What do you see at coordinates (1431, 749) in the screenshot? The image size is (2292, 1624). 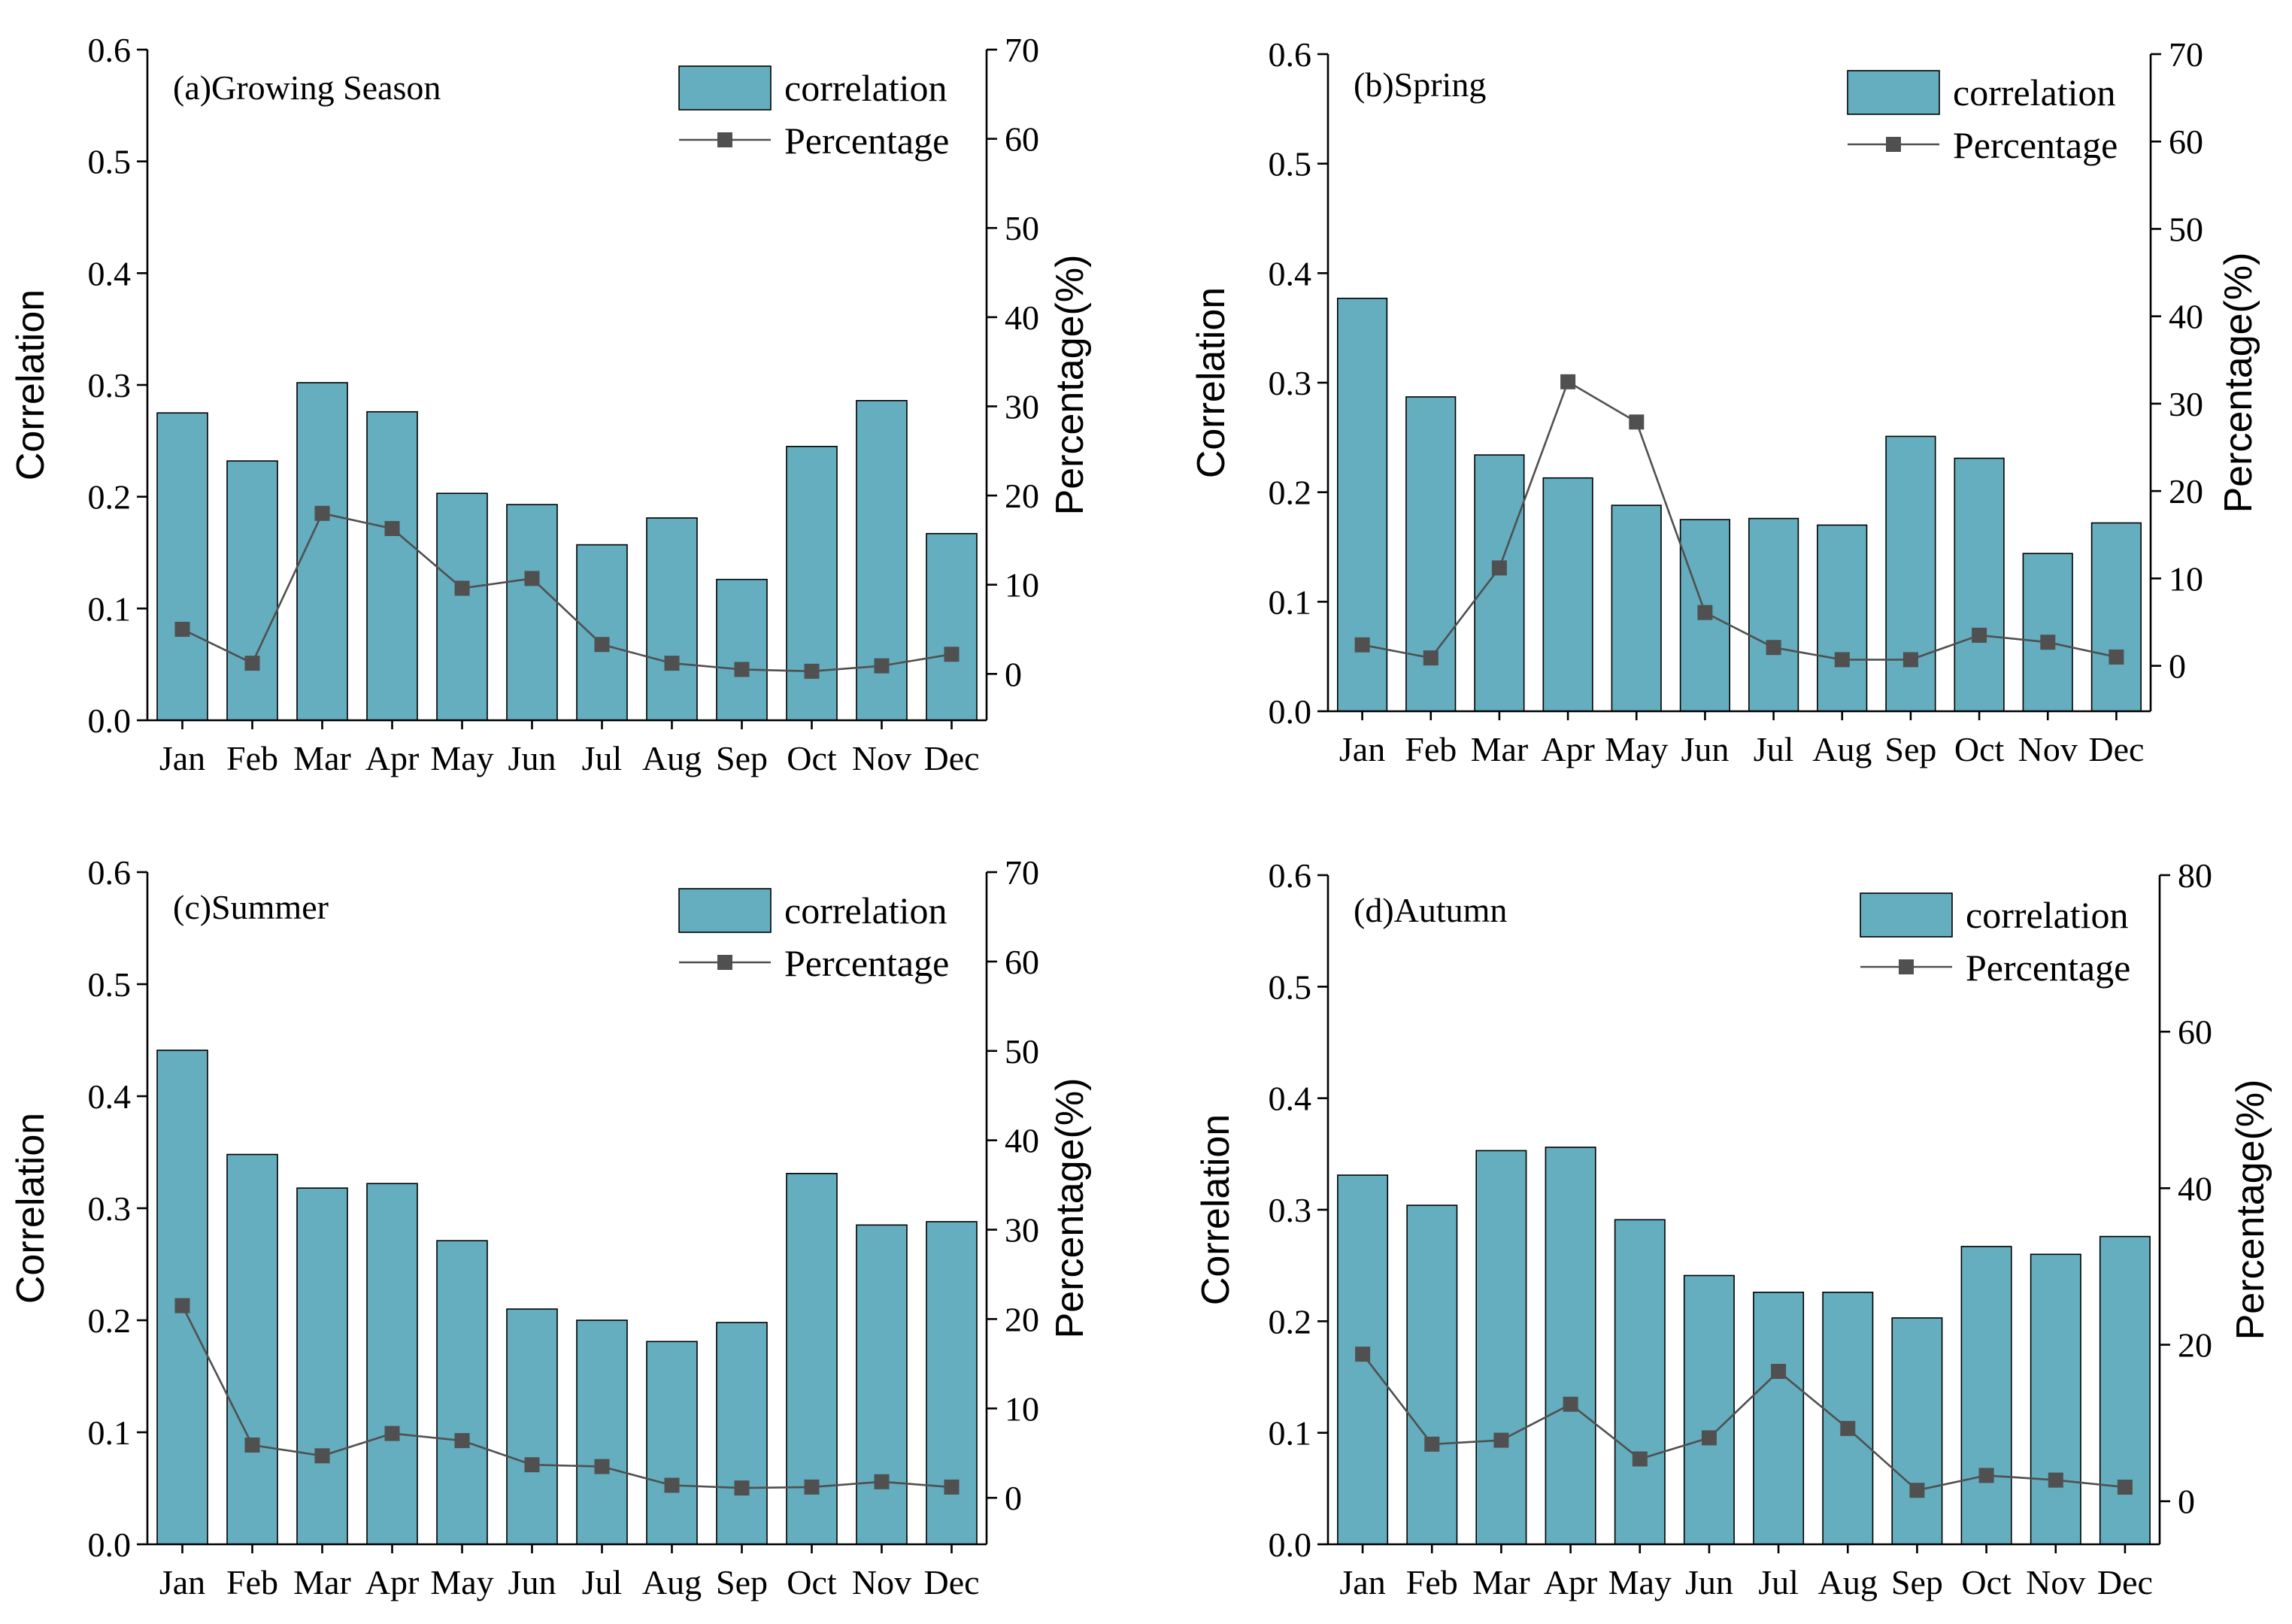 I see `x-tick-label-feb: Feb` at bounding box center [1431, 749].